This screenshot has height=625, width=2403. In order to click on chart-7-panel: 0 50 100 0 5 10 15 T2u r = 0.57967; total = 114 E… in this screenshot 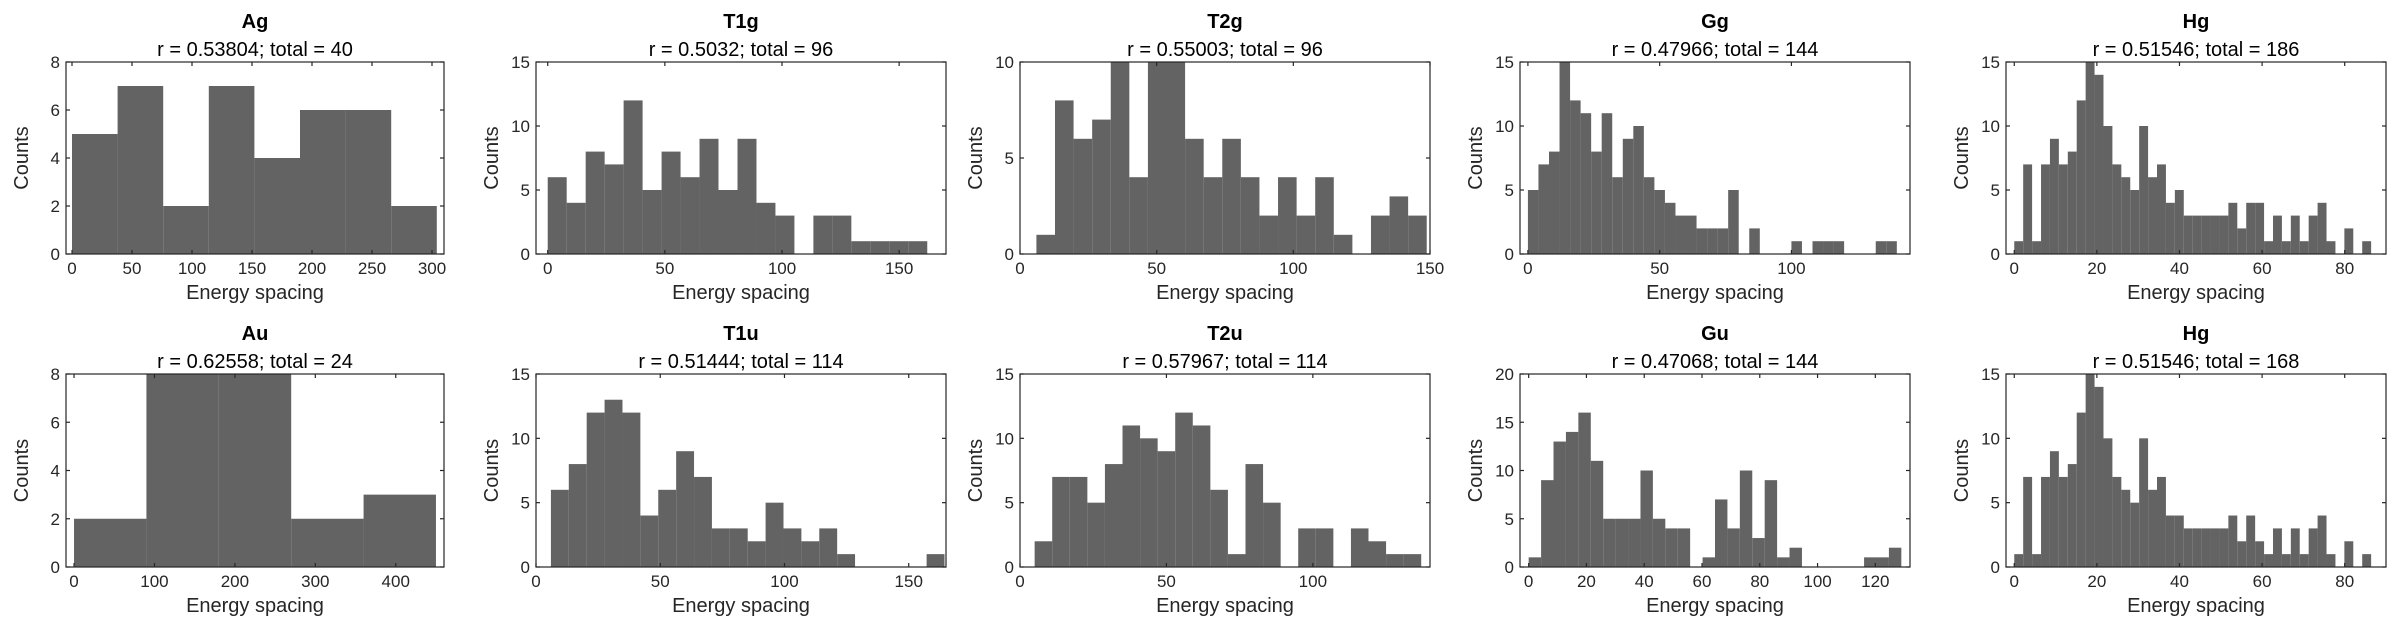, I will do `click(1198, 470)`.